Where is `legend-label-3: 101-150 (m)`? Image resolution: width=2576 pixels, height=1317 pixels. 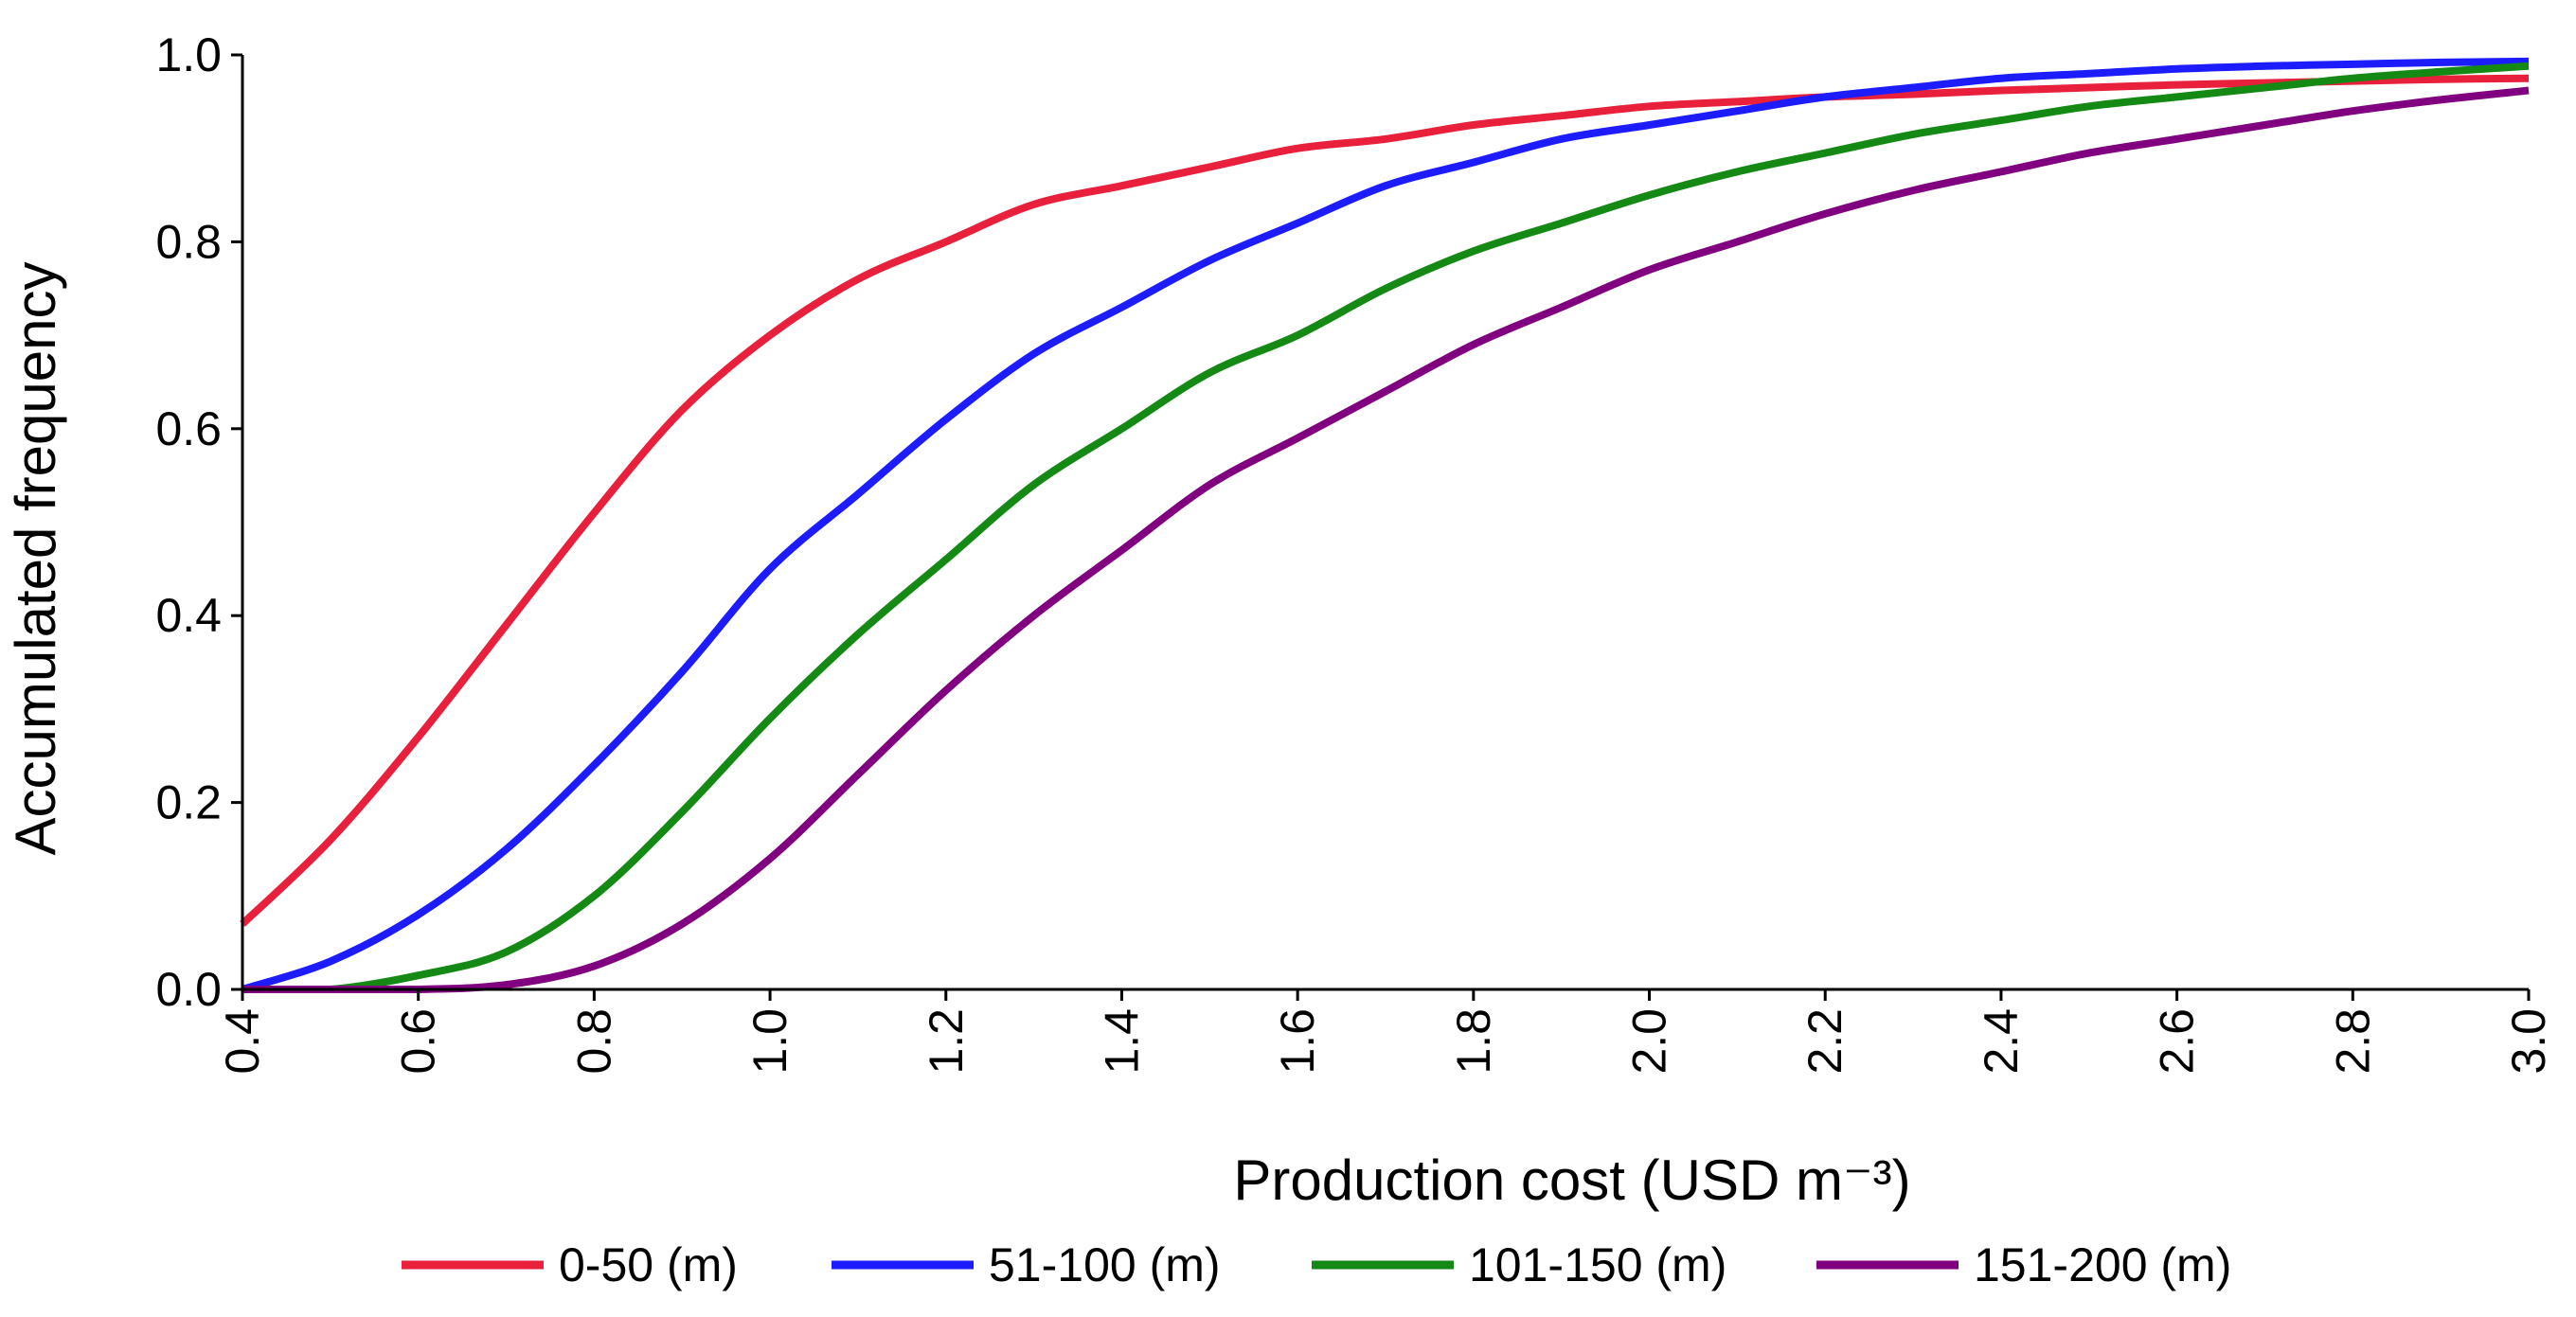 legend-label-3: 101-150 (m) is located at coordinates (1597, 1264).